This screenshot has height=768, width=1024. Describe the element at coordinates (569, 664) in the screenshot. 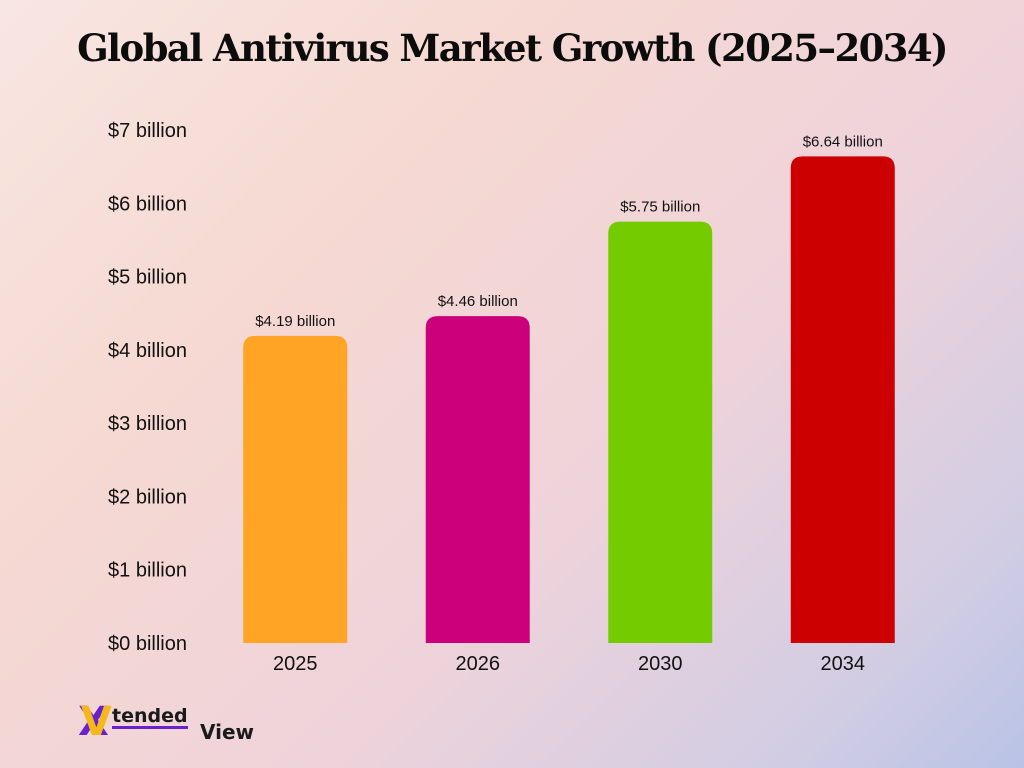

I see `x-axis: 2025 2026 2030 2034` at that location.